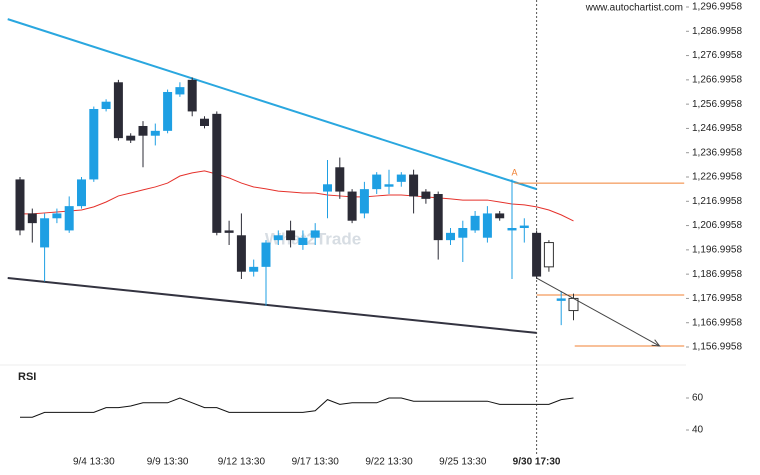 Image resolution: width=760 pixels, height=475 pixels. I want to click on arrow-head, so click(656, 343).